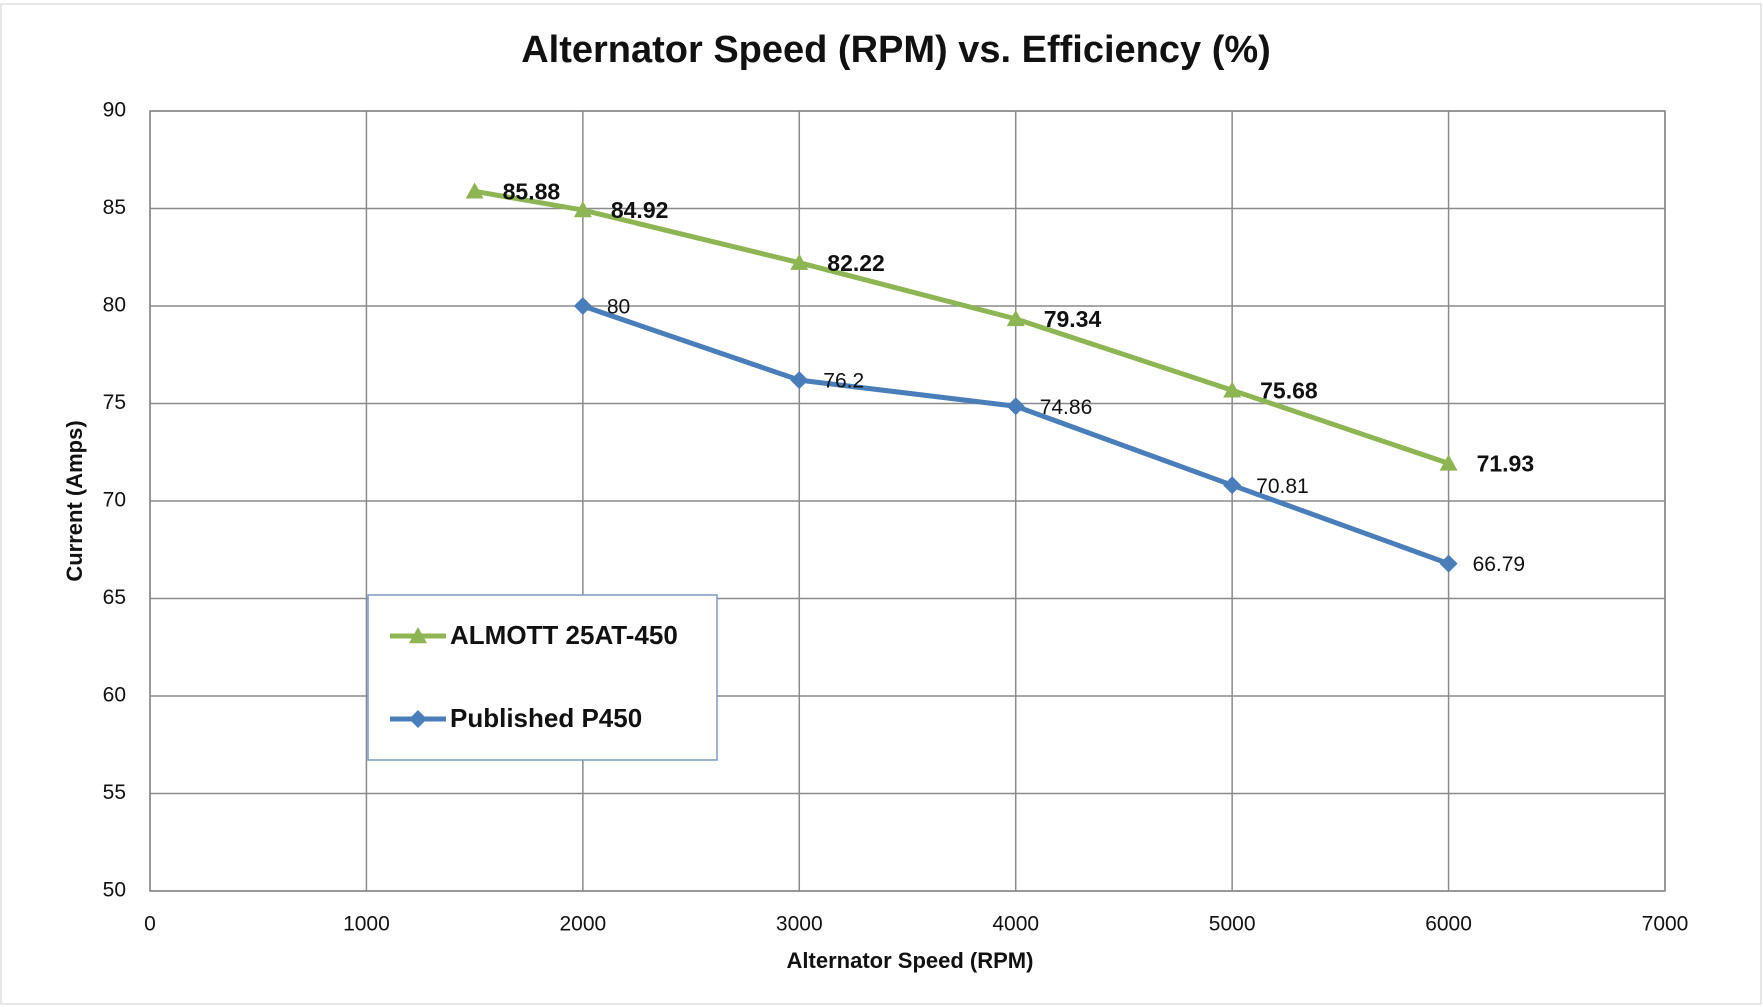  I want to click on y-tick-label: 85, so click(114, 207).